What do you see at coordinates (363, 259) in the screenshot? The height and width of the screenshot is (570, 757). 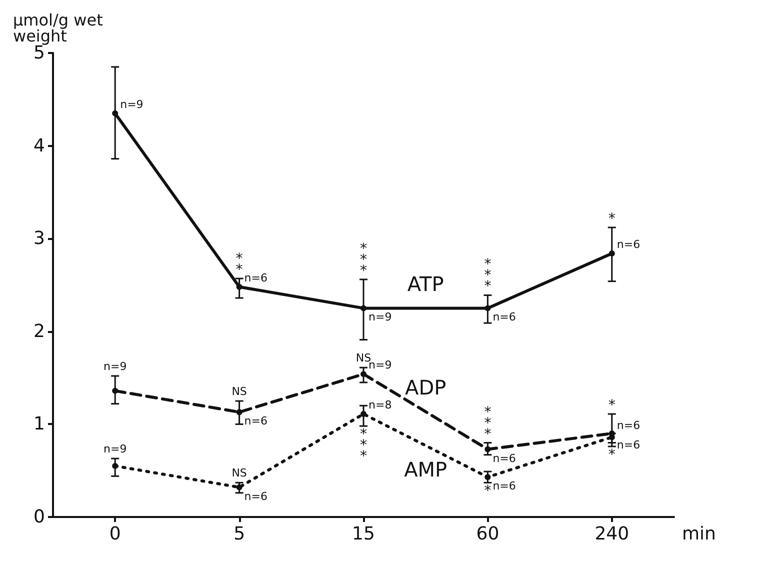 I see `annotation: * **` at bounding box center [363, 259].